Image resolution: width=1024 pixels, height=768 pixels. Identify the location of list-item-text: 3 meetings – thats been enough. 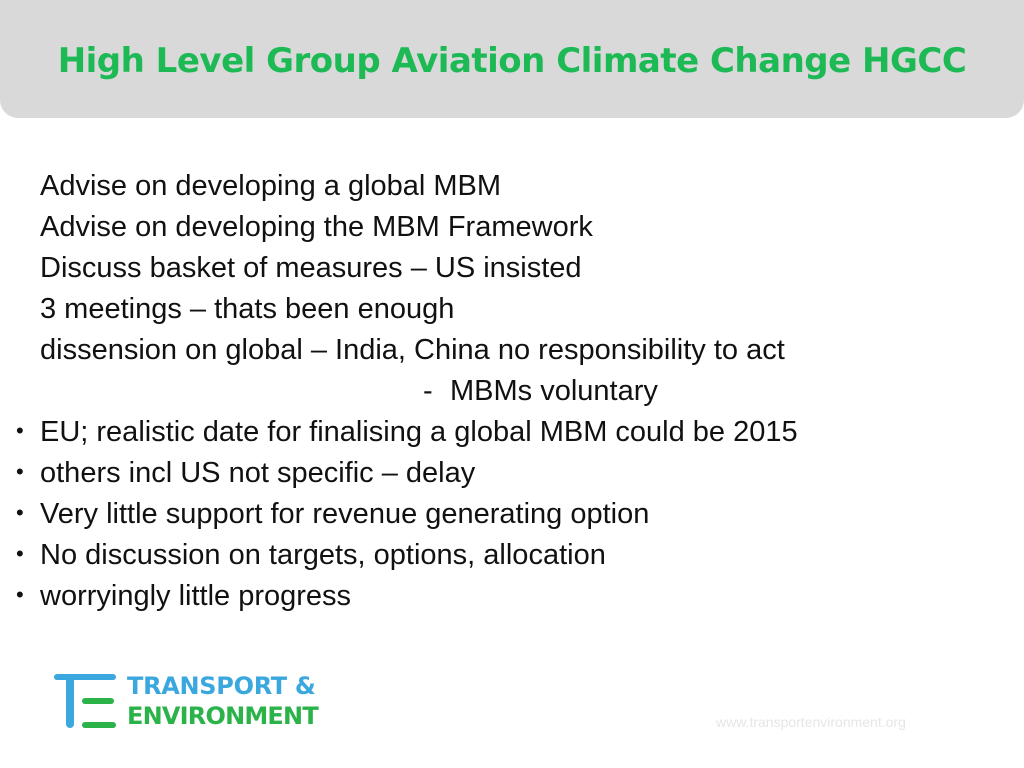
(247, 309).